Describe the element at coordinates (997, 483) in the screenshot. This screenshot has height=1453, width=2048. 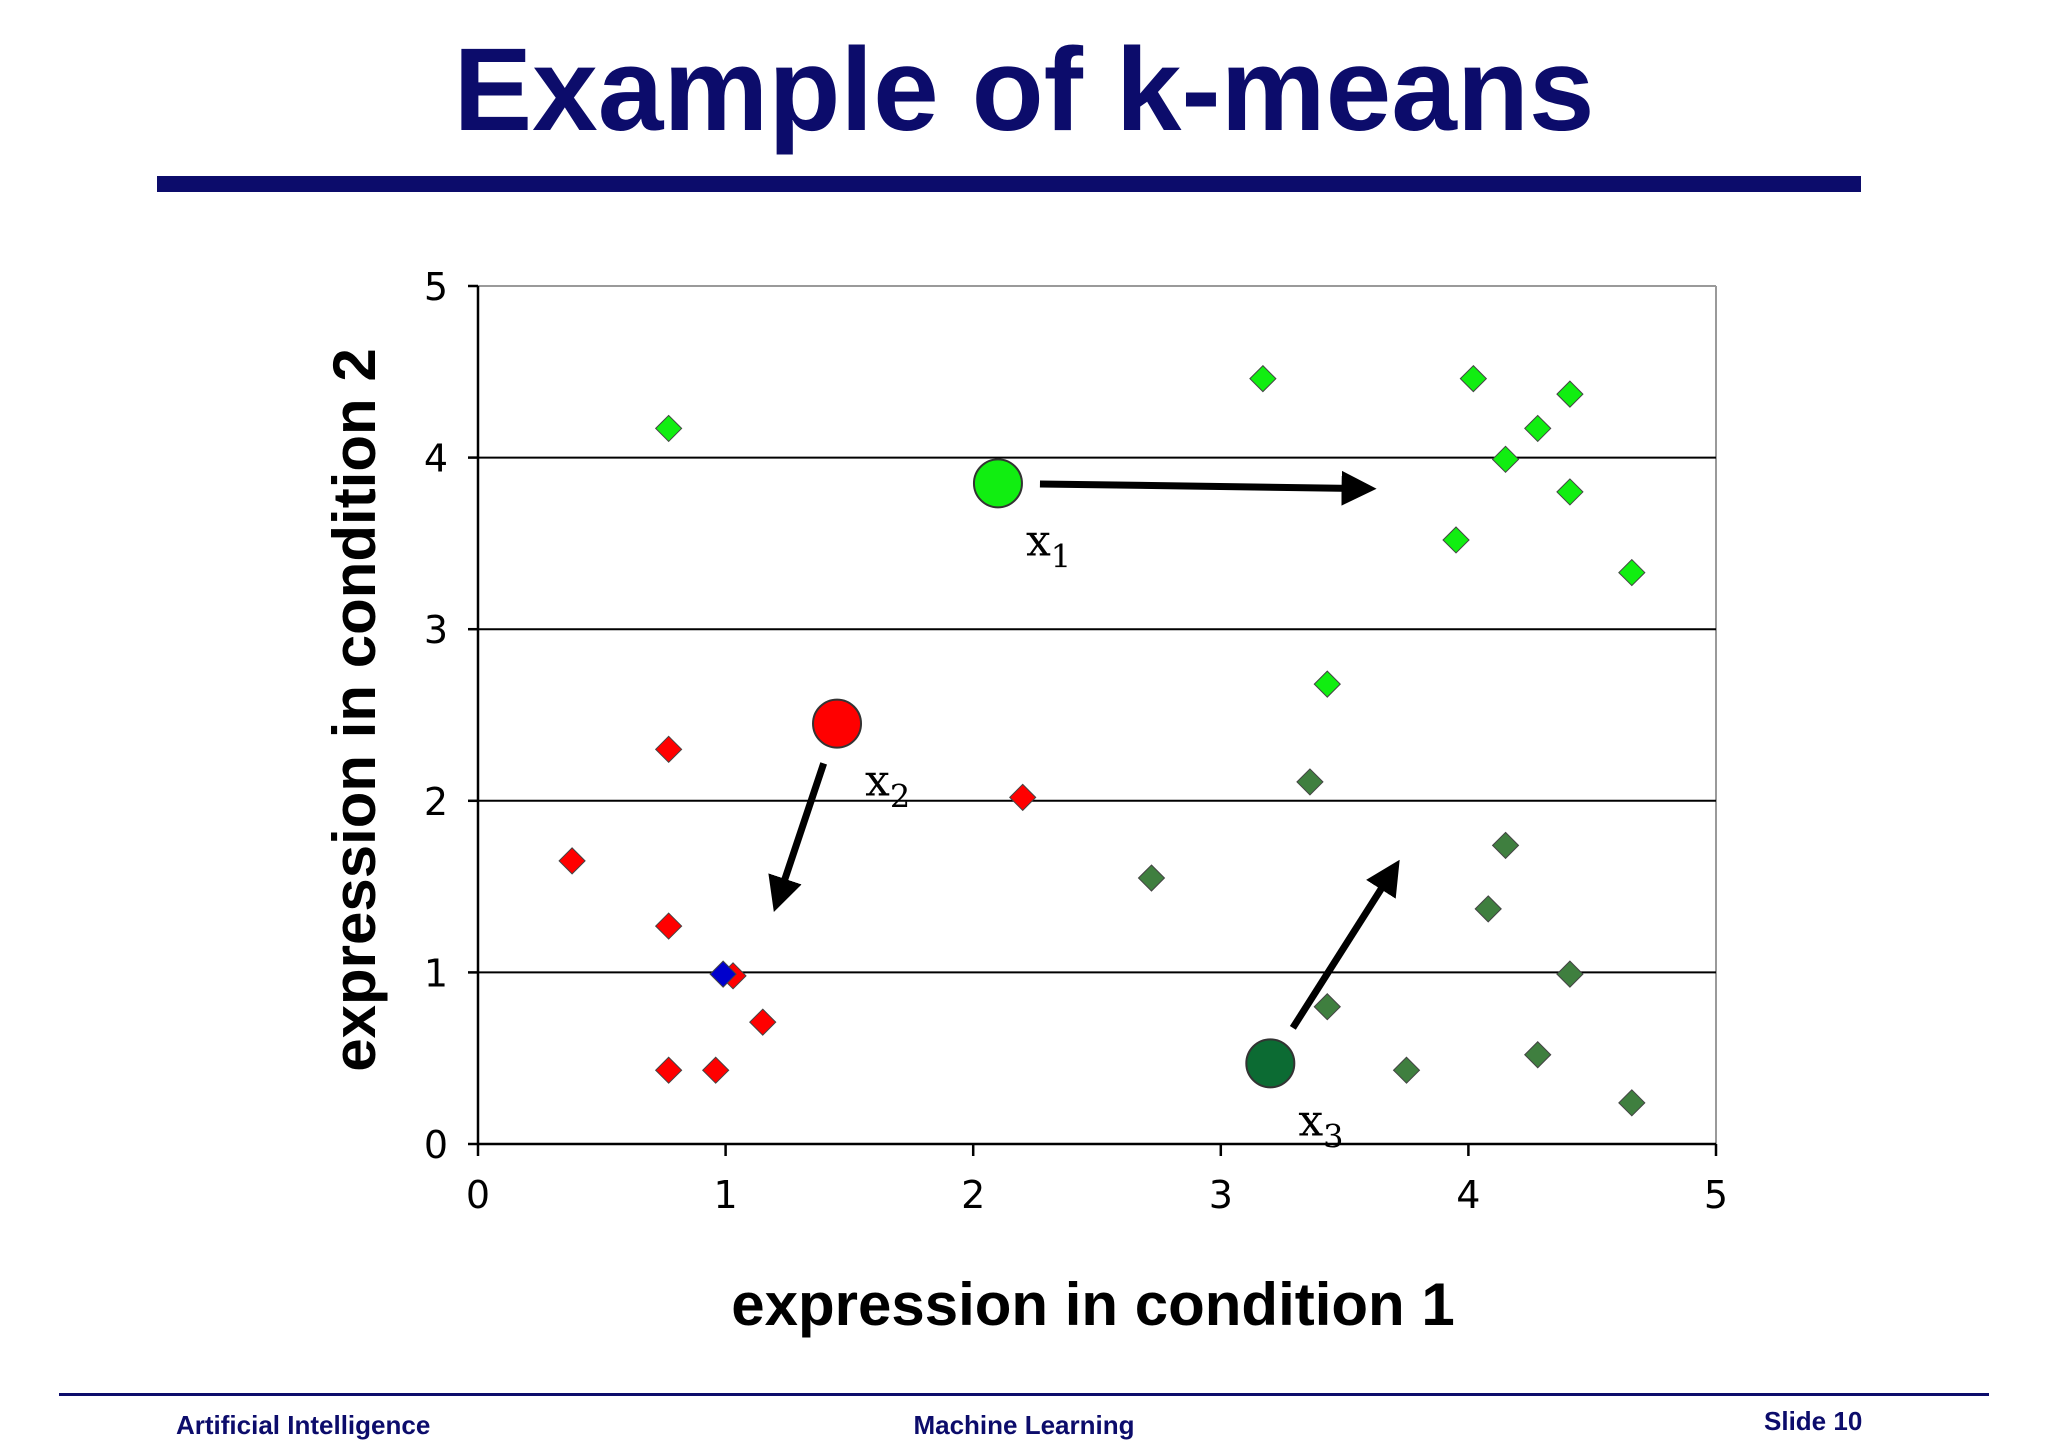
I see `centroid-x1` at that location.